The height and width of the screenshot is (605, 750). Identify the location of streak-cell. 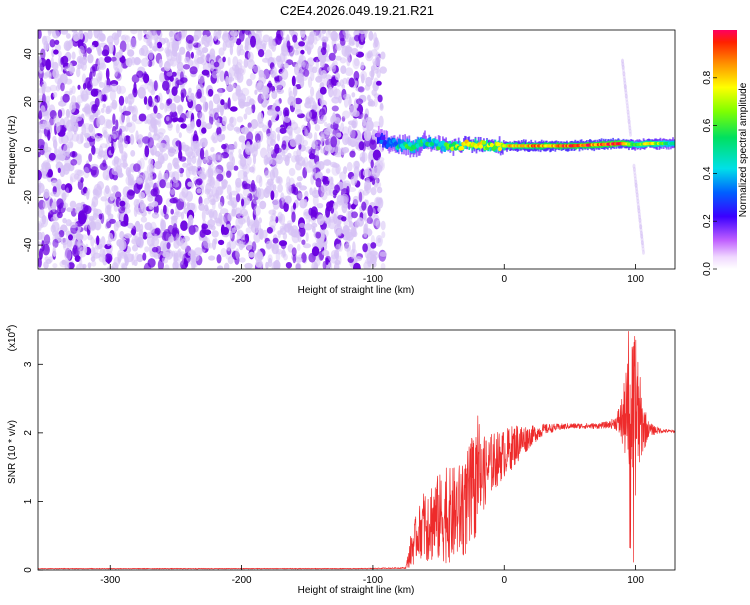
(638, 201).